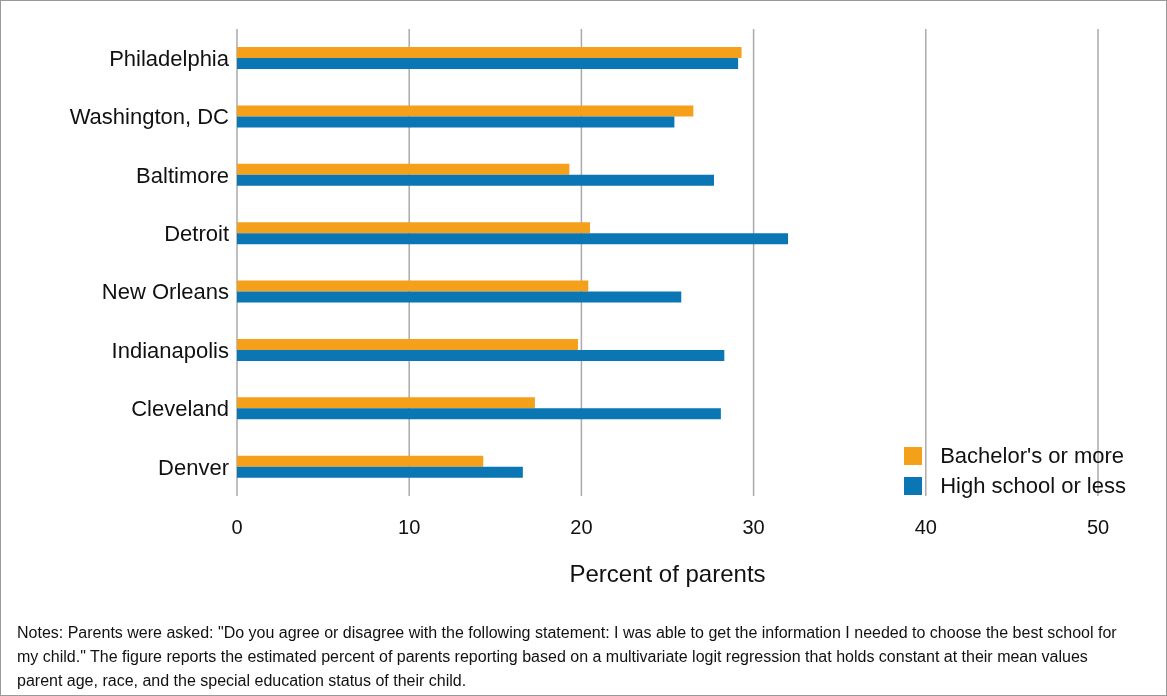 This screenshot has width=1167, height=696. What do you see at coordinates (1033, 486) in the screenshot?
I see `legend-label: High school or less` at bounding box center [1033, 486].